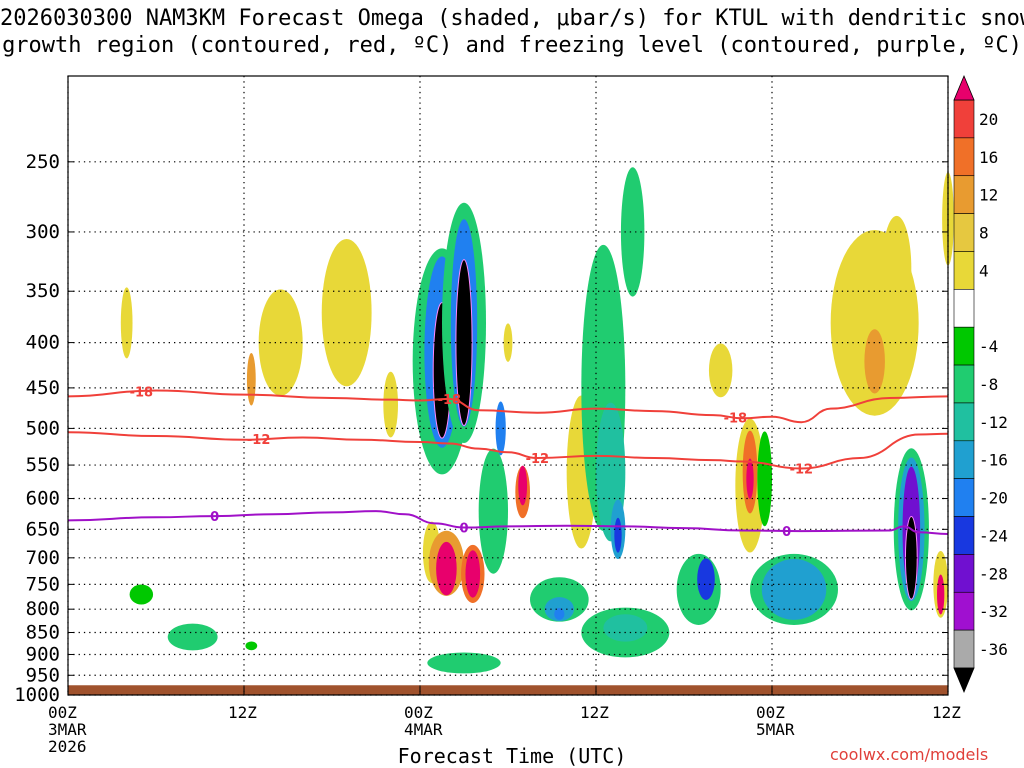 This screenshot has width=1024, height=768. I want to click on colorbar-label-1: 16, so click(988, 157).